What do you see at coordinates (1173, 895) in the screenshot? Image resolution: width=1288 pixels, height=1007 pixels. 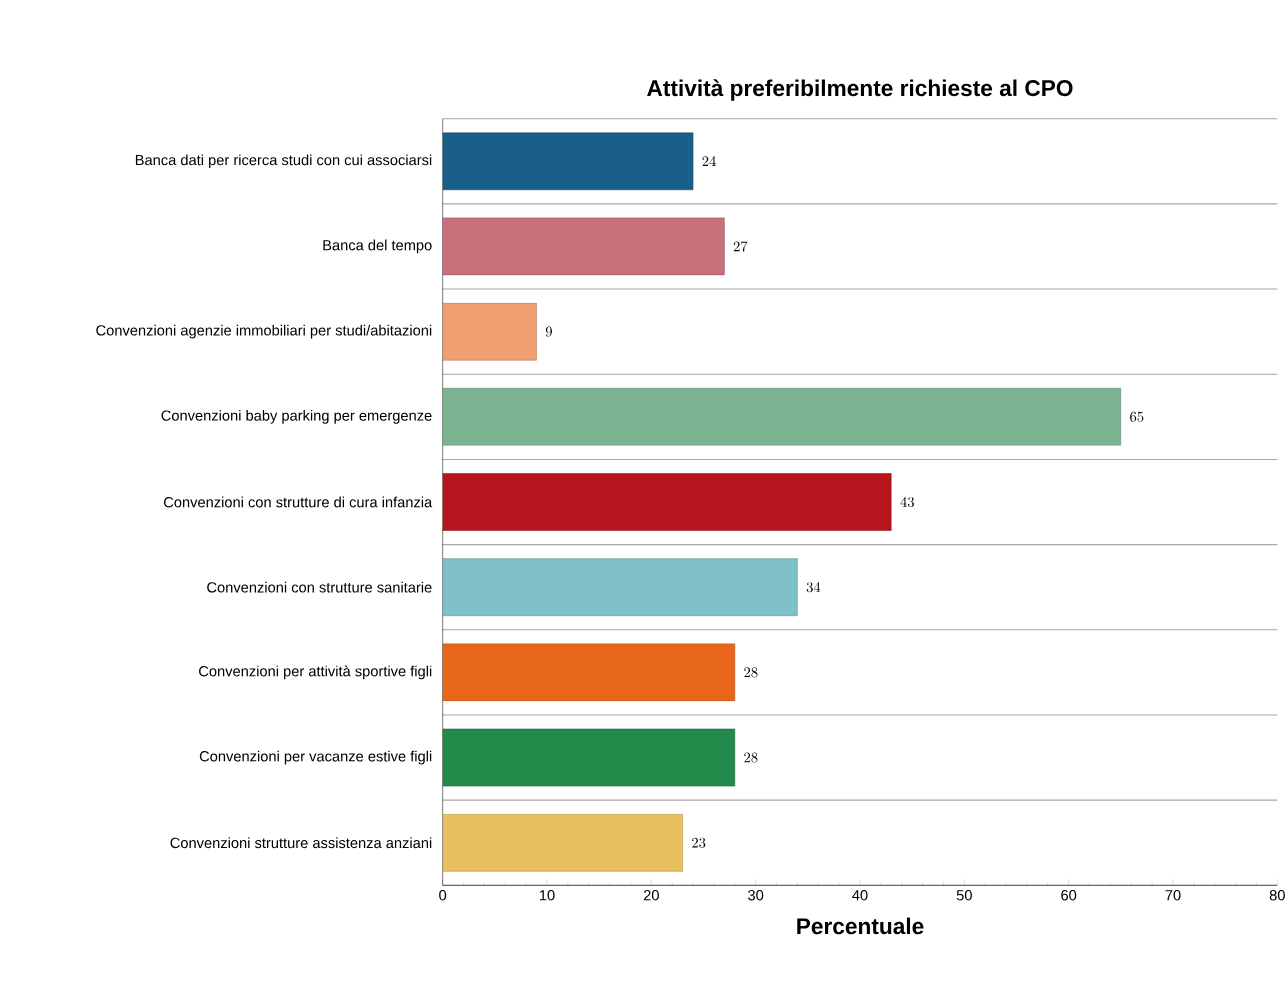 I see `x-tick-label: 70` at bounding box center [1173, 895].